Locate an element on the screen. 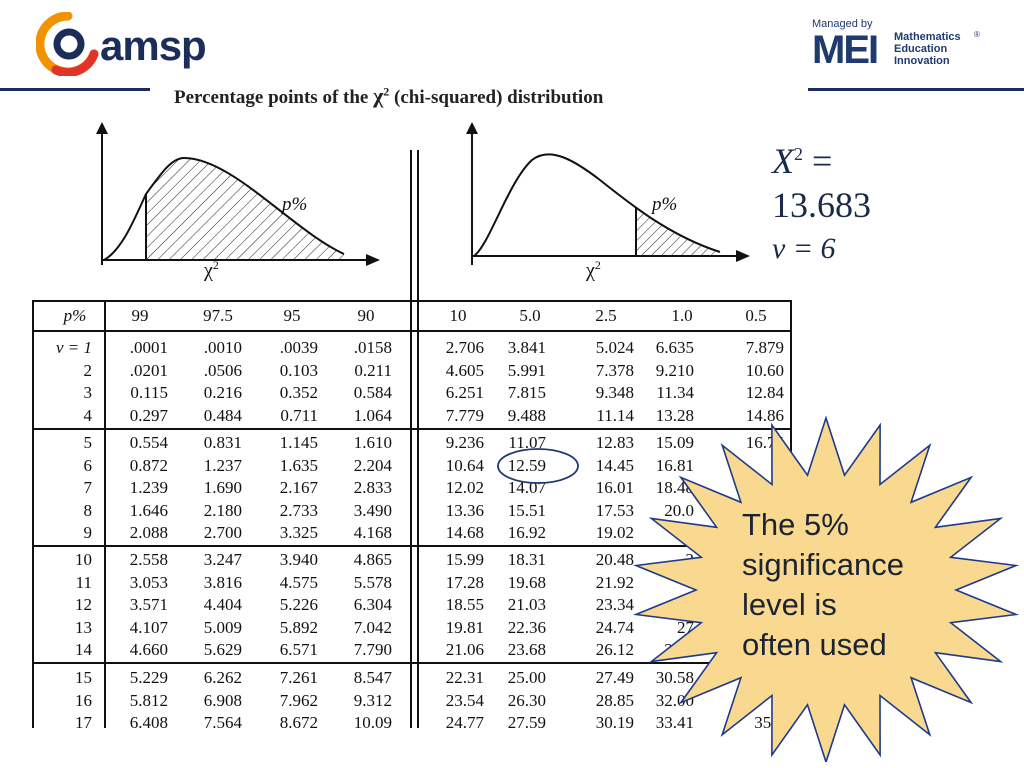 Image resolution: width=1024 pixels, height=768 pixels. table-cell: 2.167 is located at coordinates (298, 488).